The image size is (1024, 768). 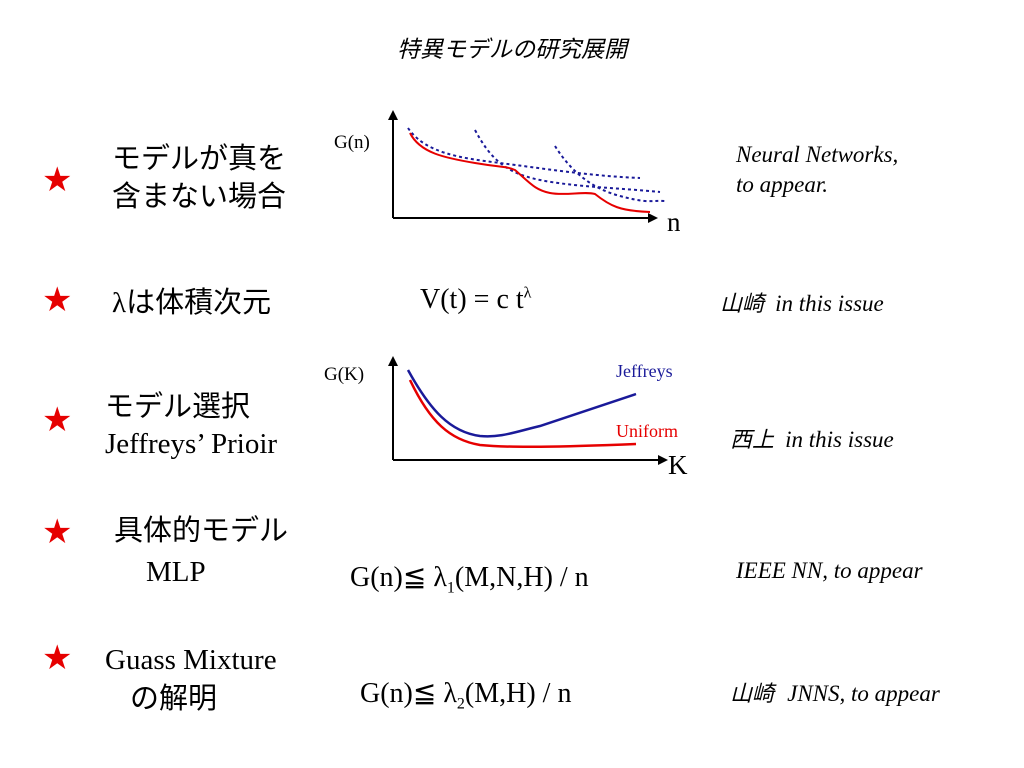 What do you see at coordinates (199, 196) in the screenshot?
I see `row1-label-line2: 含まない場合` at bounding box center [199, 196].